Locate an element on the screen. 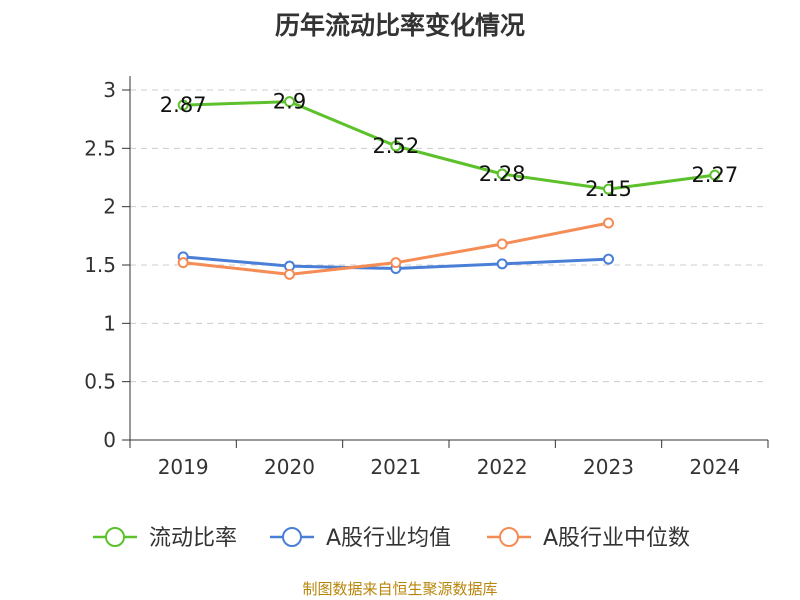 The height and width of the screenshot is (600, 800). data-labels: 2.87 2.9 2.52 2.28 2.15 2.27 is located at coordinates (449, 146).